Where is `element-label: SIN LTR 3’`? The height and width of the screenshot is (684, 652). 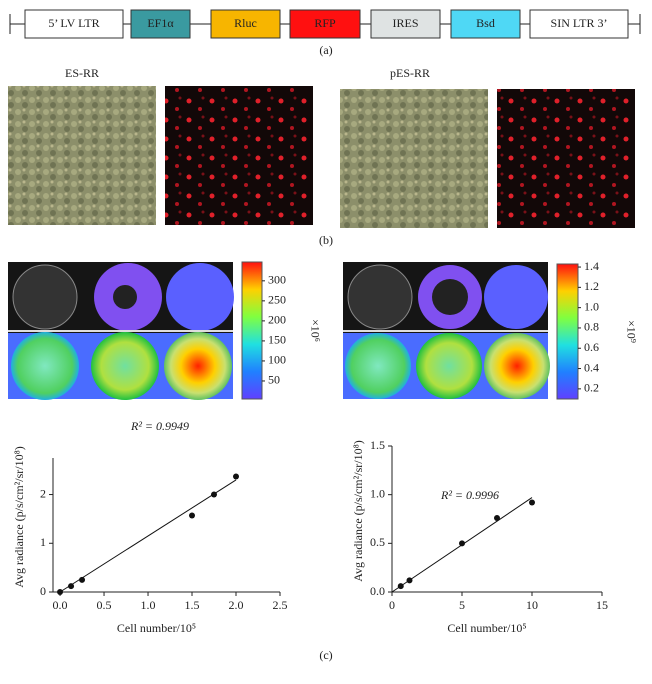 element-label: SIN LTR 3’ is located at coordinates (579, 23).